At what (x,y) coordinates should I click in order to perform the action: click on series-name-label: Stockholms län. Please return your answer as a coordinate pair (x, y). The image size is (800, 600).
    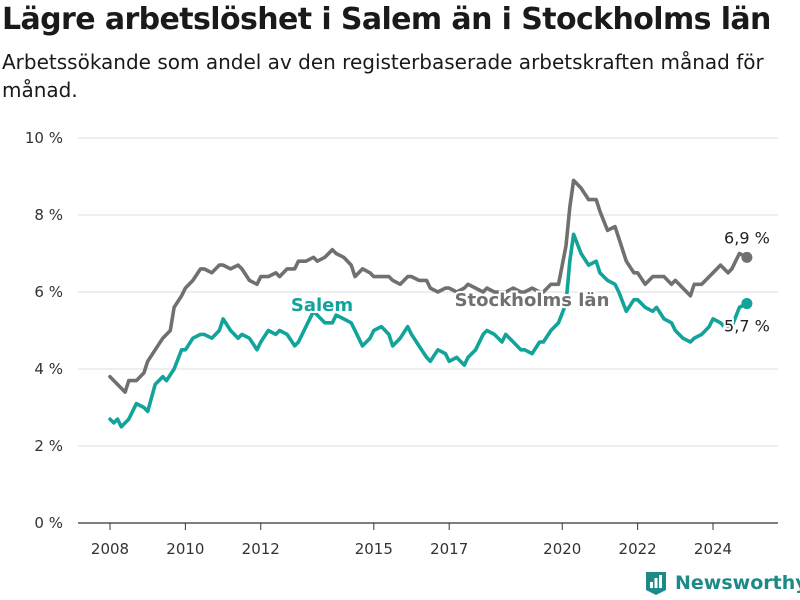
    Looking at the image, I should click on (532, 300).